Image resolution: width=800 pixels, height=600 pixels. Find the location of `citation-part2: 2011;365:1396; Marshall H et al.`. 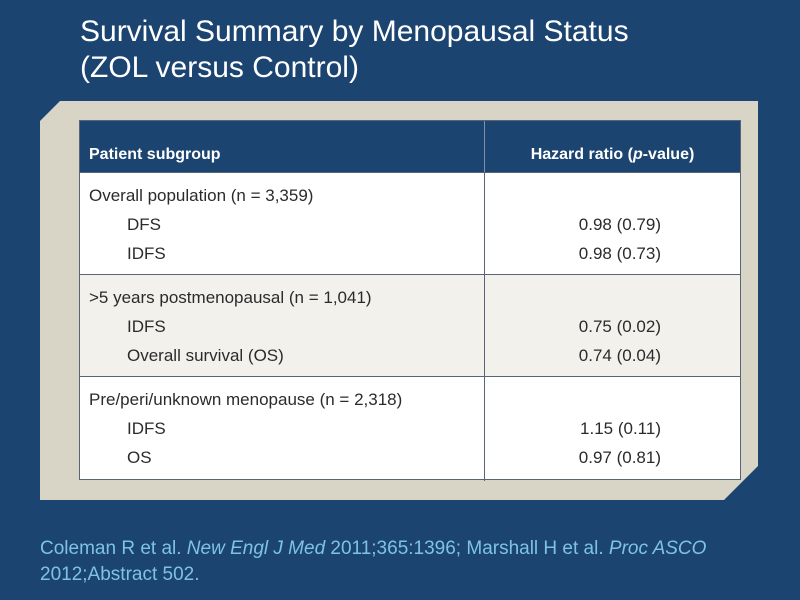

citation-part2: 2011;365:1396; Marshall H et al. is located at coordinates (467, 548).